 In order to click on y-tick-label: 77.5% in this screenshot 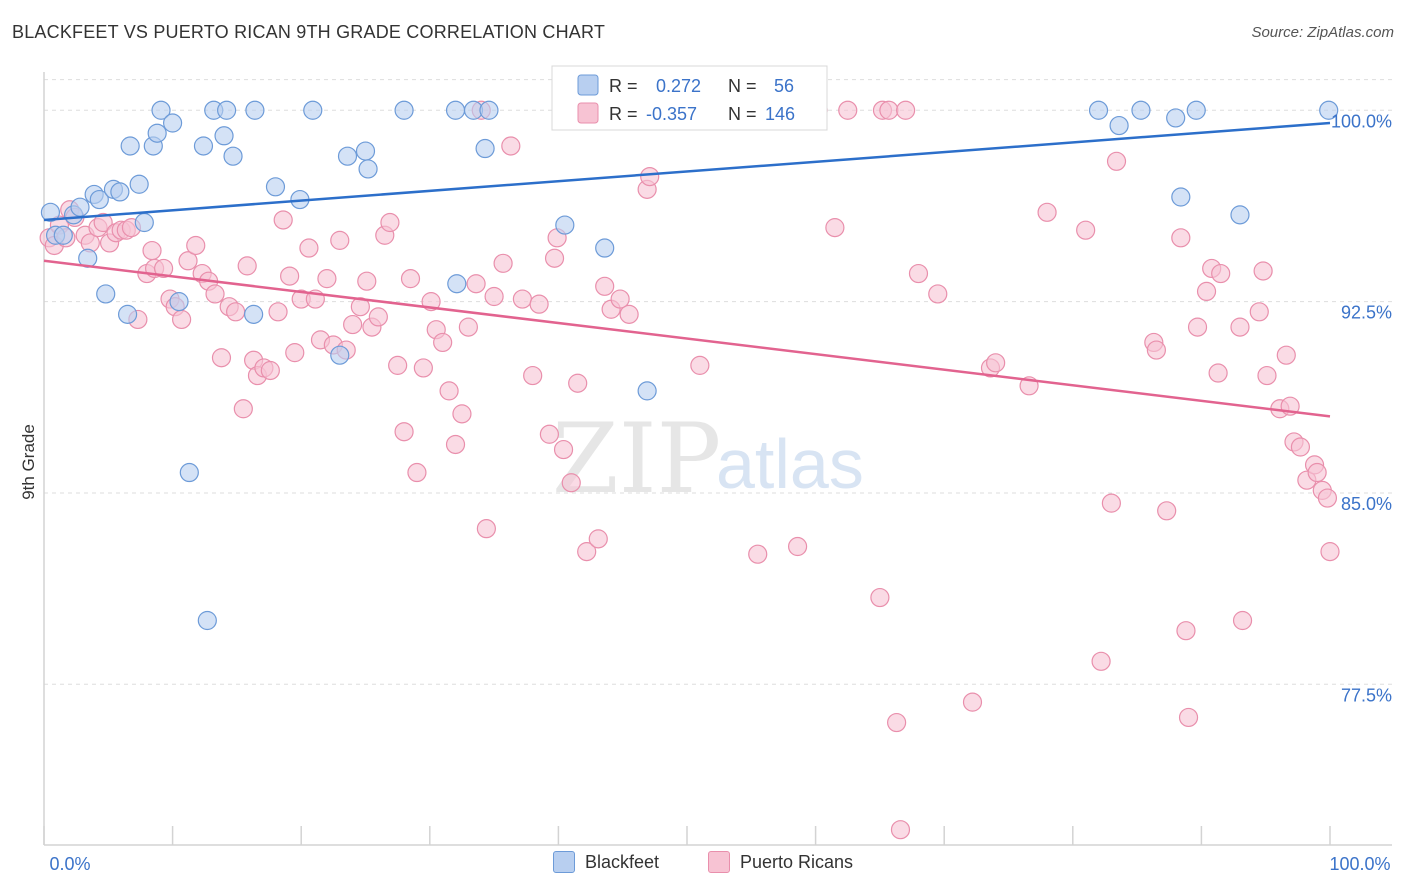, I will do `click(1366, 695)`.